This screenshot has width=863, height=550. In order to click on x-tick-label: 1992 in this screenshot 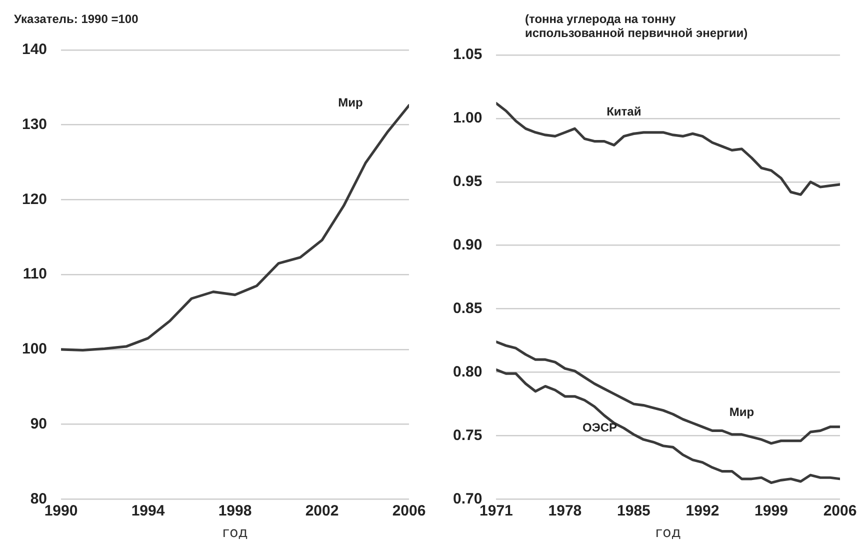, I will do `click(703, 511)`.